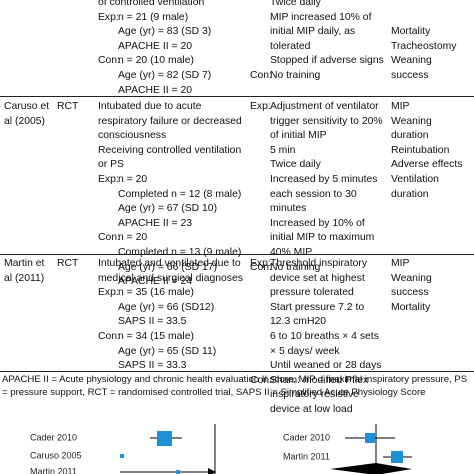 This screenshot has height=474, width=474. Describe the element at coordinates (168, 209) in the screenshot. I see `group-item: Age (yr) = 67 (SD 10)` at that location.